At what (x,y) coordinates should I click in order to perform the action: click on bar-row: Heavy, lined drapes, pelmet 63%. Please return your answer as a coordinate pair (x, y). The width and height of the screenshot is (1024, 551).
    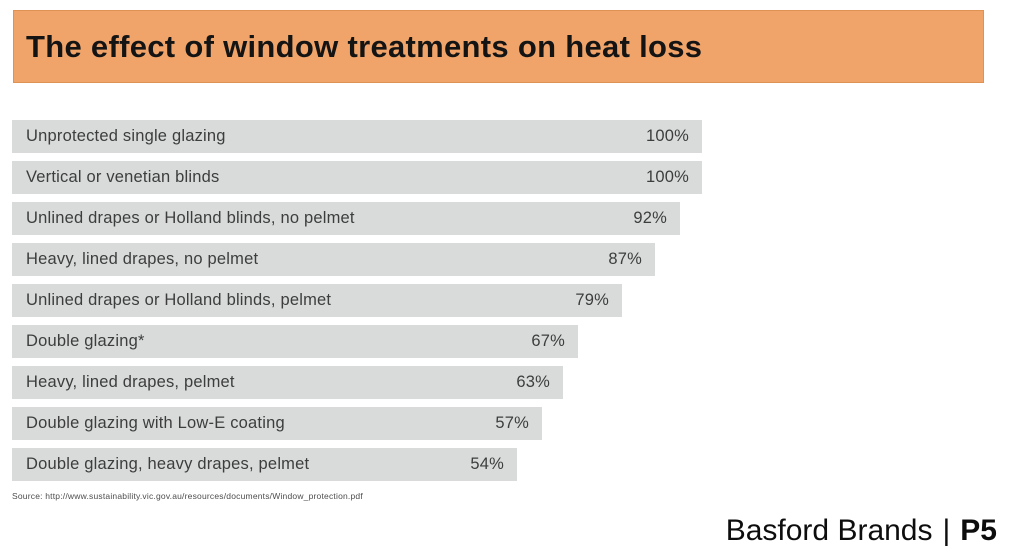
    Looking at the image, I should click on (287, 382).